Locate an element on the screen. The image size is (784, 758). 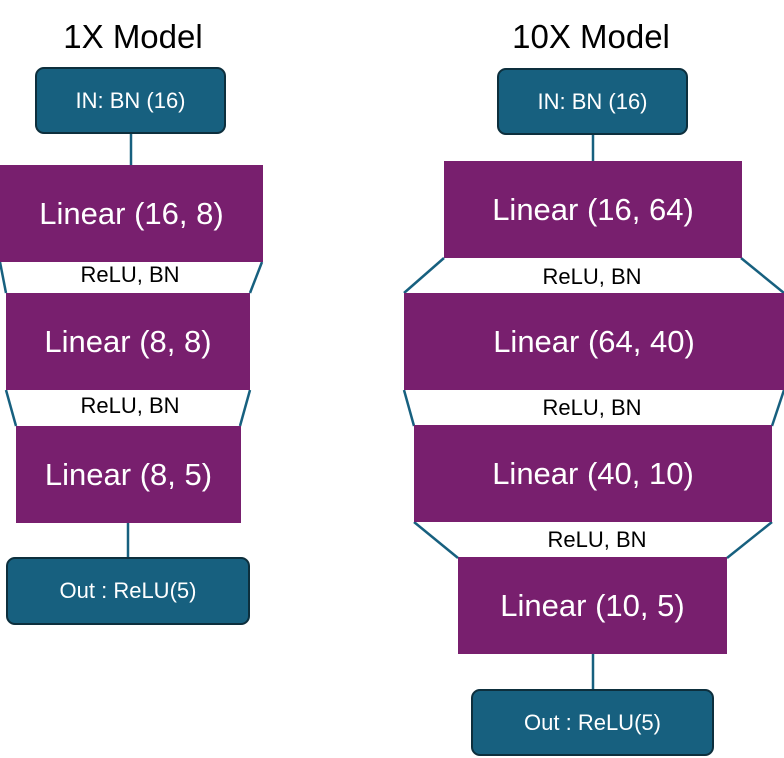
connector-right-10x-b is located at coordinates (777, 408).